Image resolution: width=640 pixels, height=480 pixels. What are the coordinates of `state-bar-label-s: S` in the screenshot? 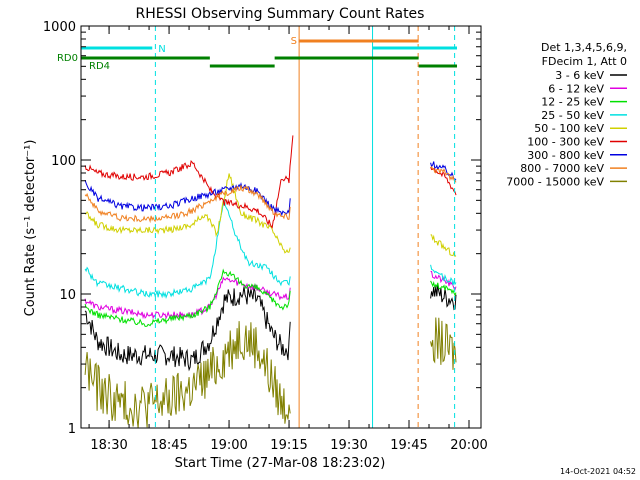 It's located at (294, 41).